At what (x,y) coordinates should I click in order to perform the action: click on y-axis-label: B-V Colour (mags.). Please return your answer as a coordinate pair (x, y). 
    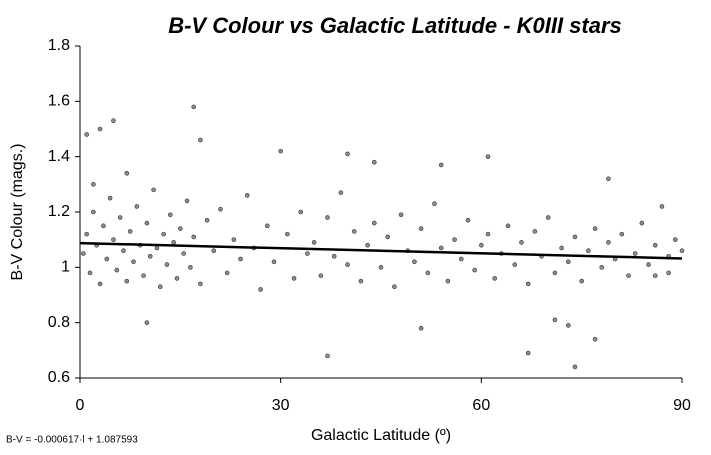
    Looking at the image, I should click on (17, 212).